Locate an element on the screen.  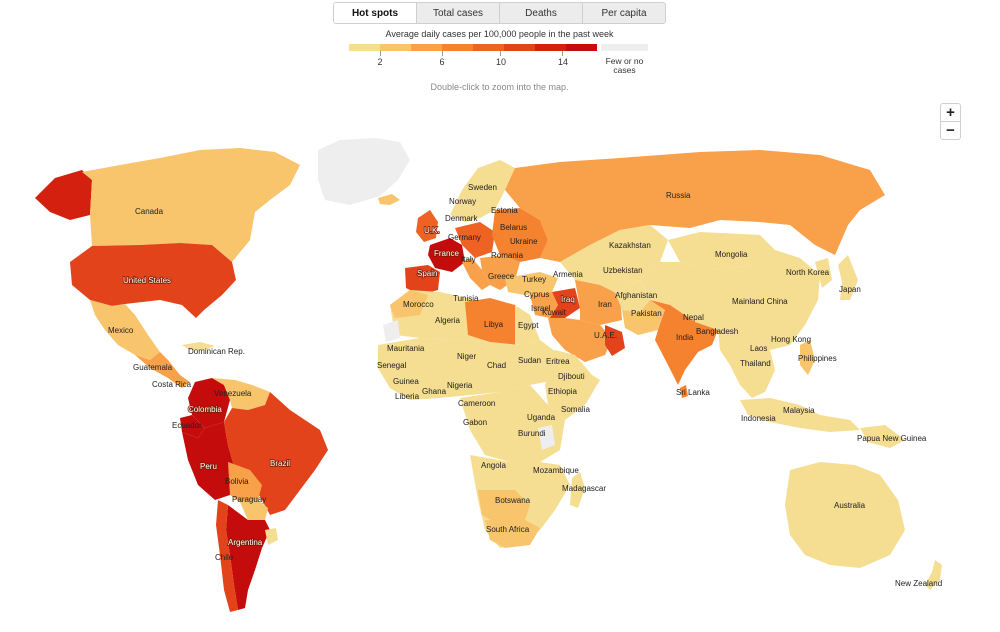
region-east-africa-gap is located at coordinates (546, 437).